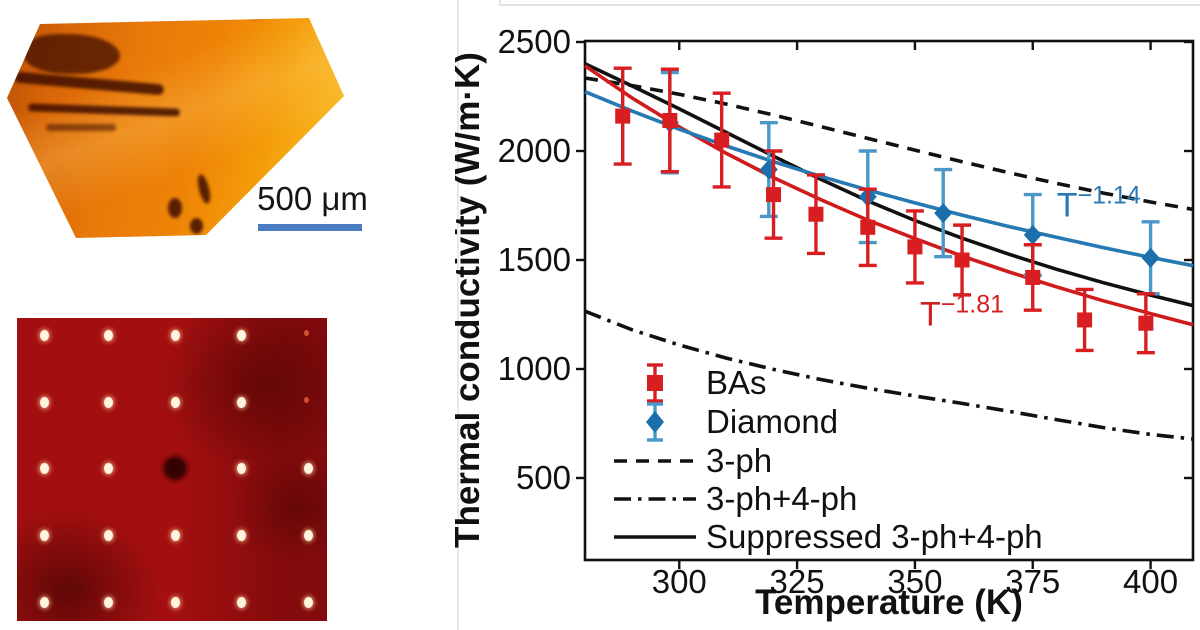 The image size is (1200, 630). What do you see at coordinates (962, 311) in the screenshot?
I see `annotation-1.81: T−1.81` at bounding box center [962, 311].